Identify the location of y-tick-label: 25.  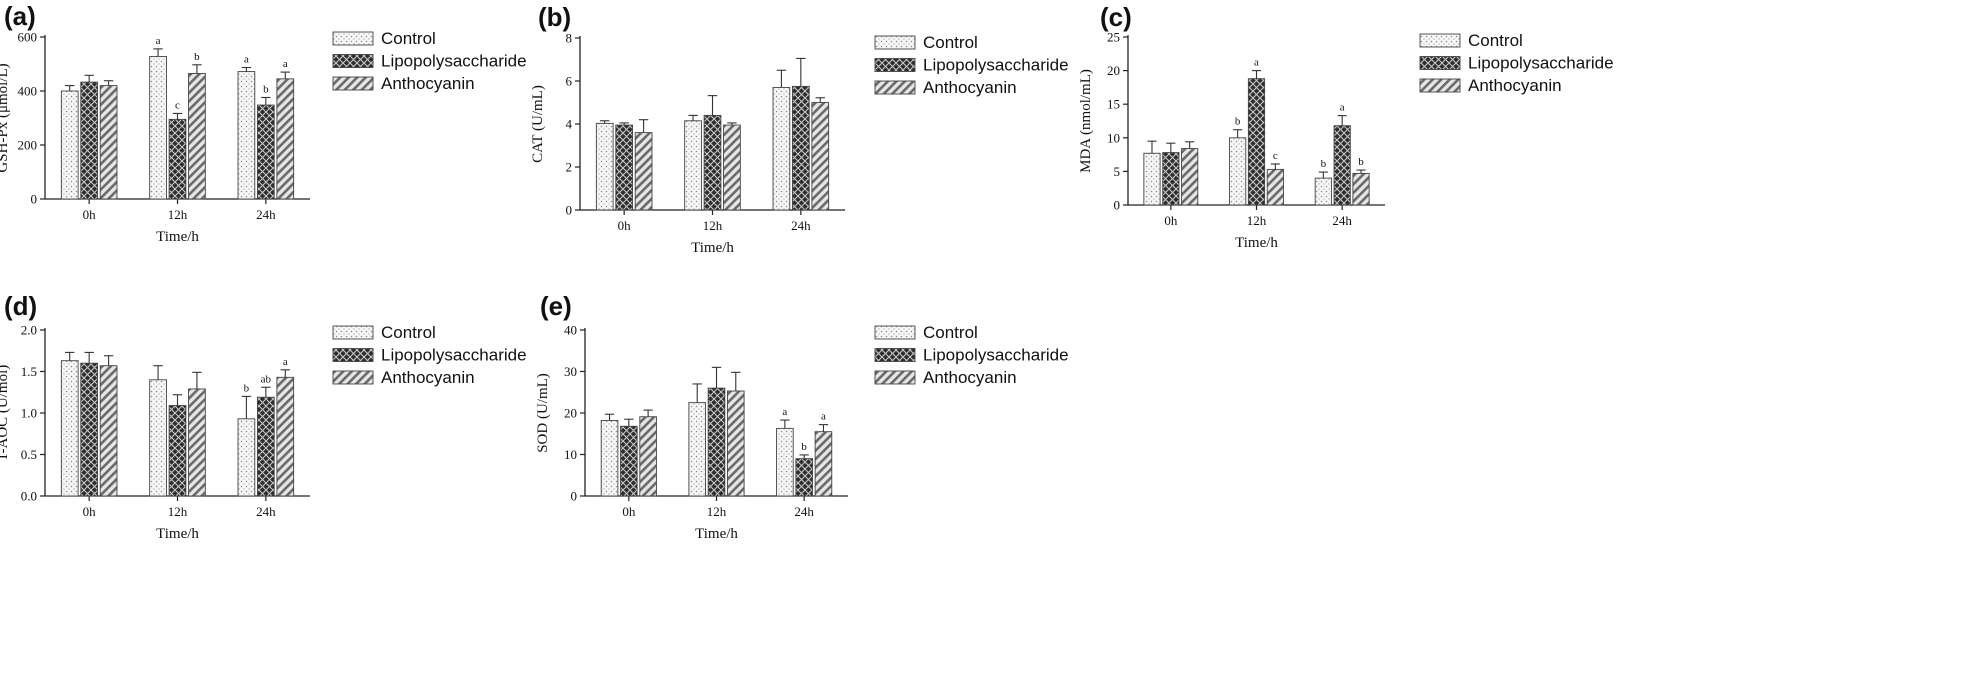
(1113, 37).